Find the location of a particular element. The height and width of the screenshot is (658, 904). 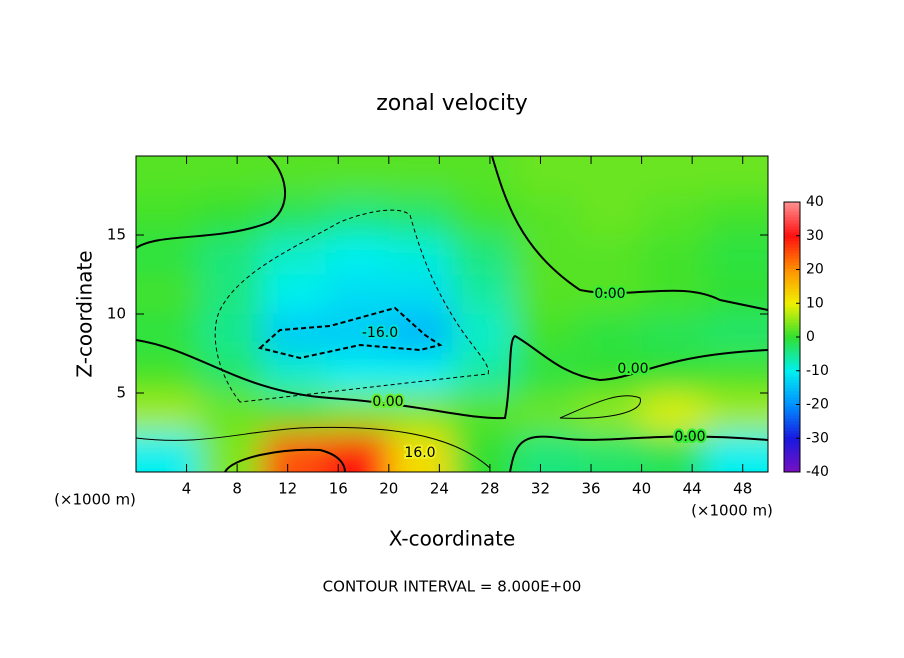

colorbar-tick-label: -10 is located at coordinates (817, 371).